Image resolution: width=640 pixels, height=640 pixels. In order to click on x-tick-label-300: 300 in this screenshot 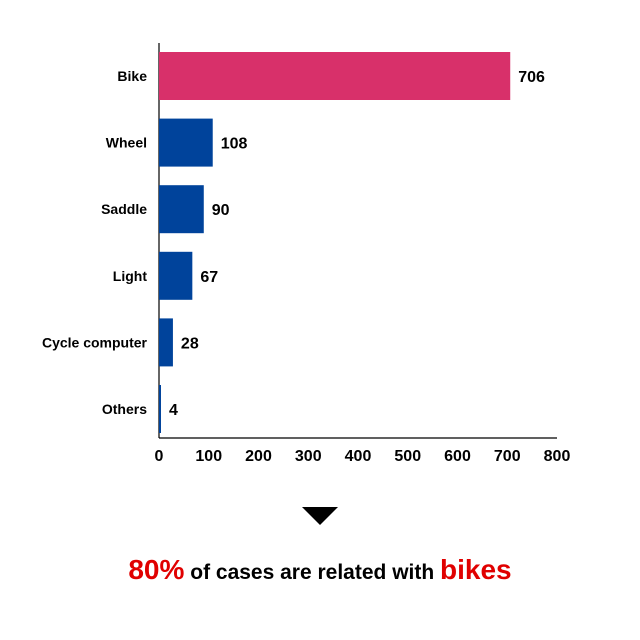, I will do `click(308, 456)`.